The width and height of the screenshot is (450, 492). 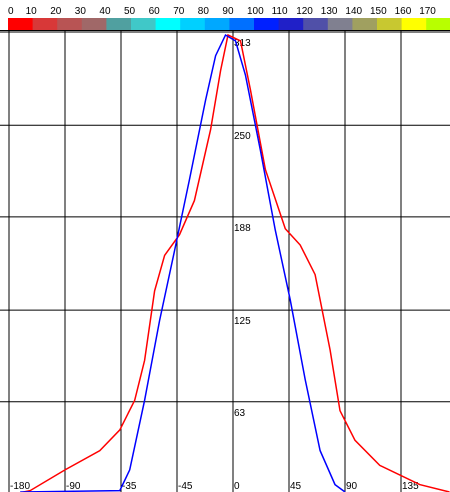 What do you see at coordinates (242, 43) in the screenshot?
I see `y-tick-label: 313` at bounding box center [242, 43].